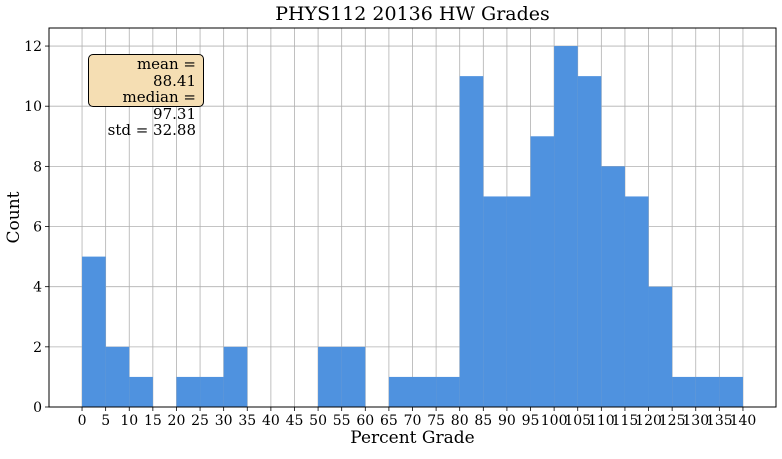  Describe the element at coordinates (159, 105) in the screenshot. I see `stats-median: median = 97.31` at that location.